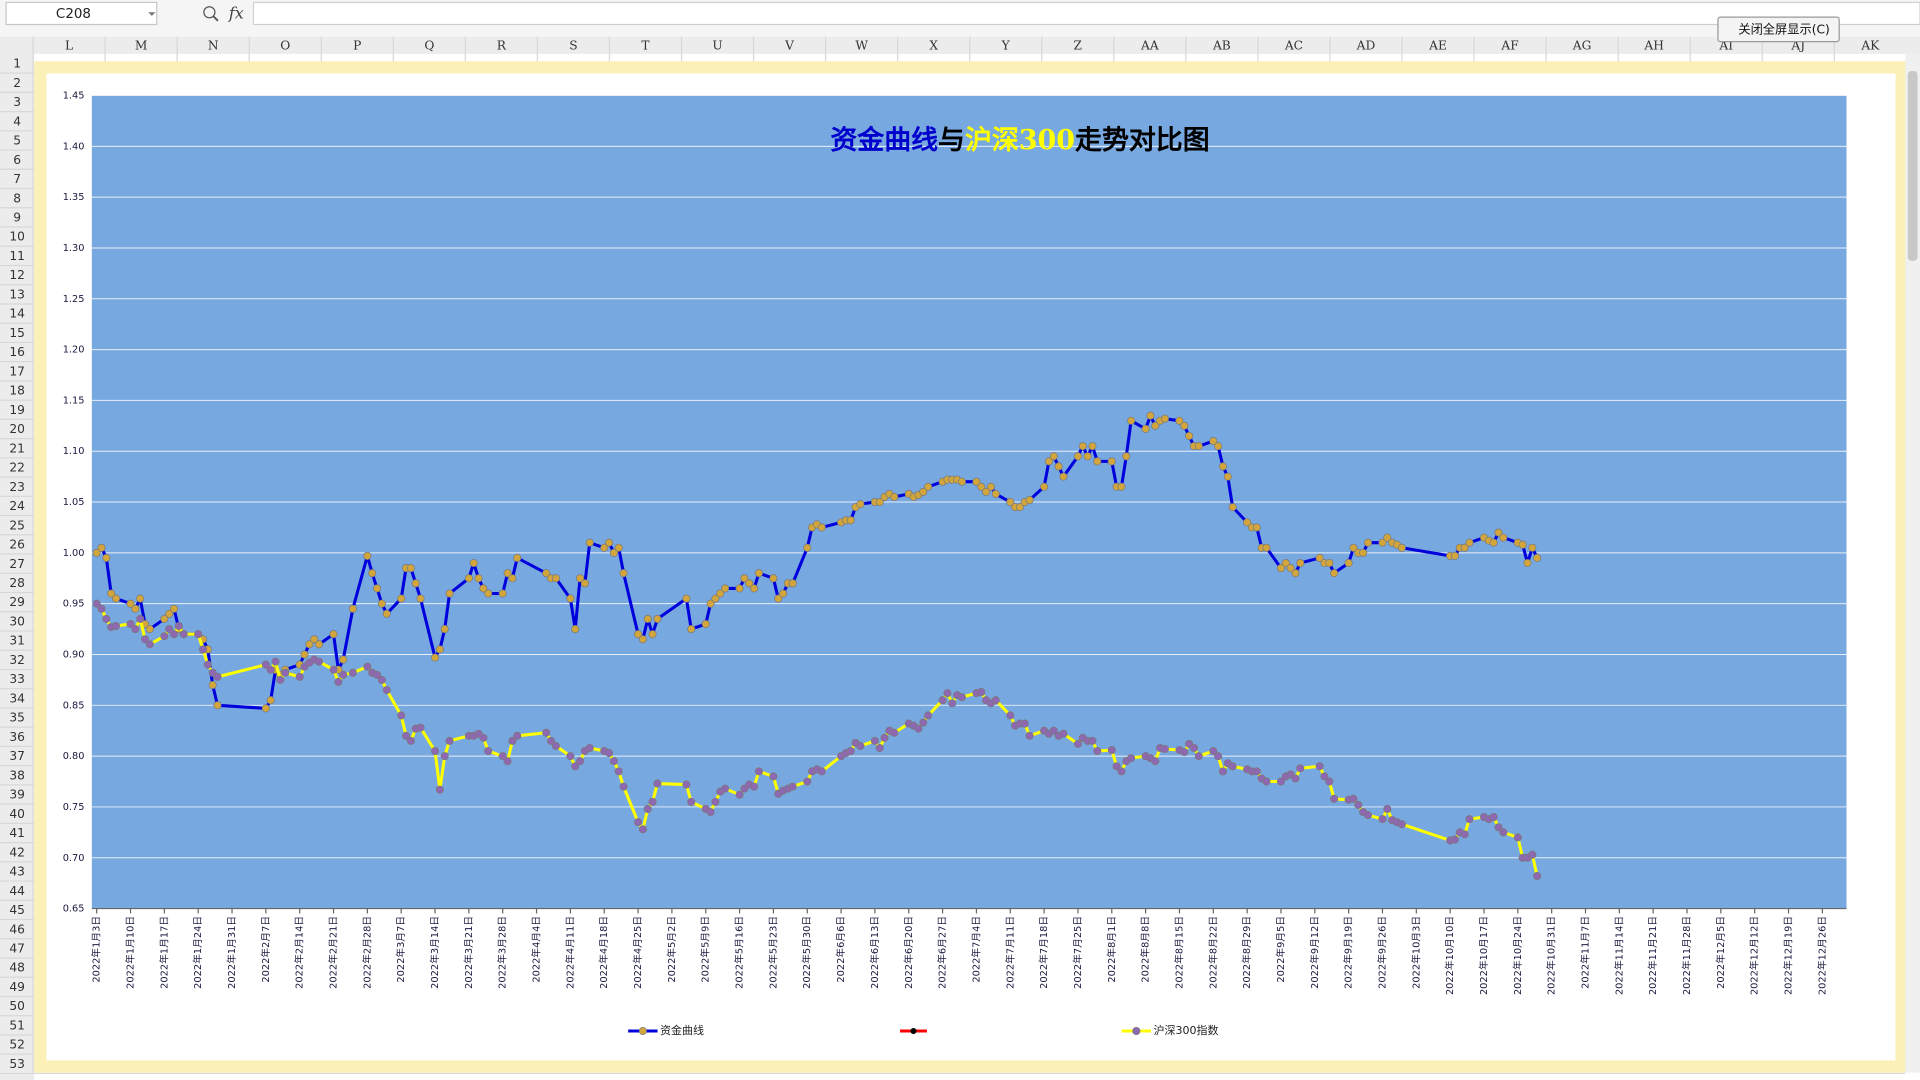  I want to click on row-number: 46, so click(17, 929).